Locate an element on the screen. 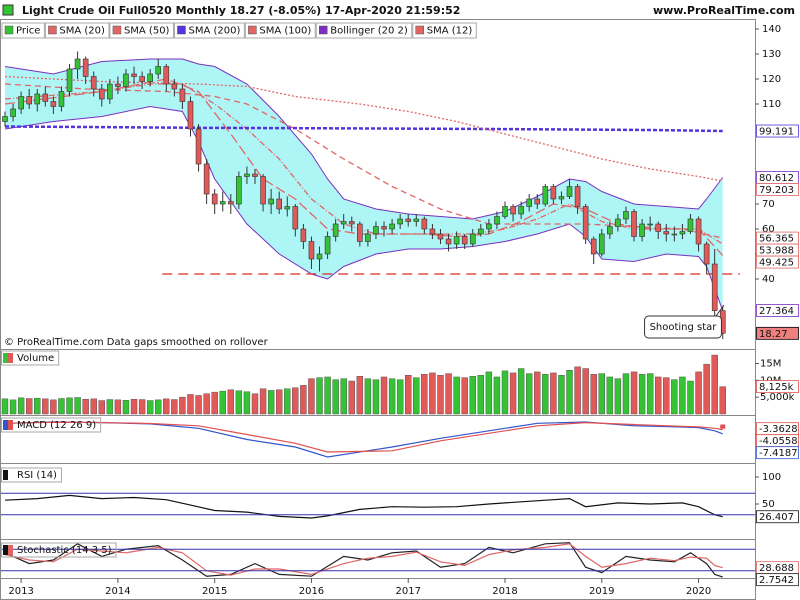 The height and width of the screenshot is (600, 800). legend-label: SMA (12) is located at coordinates (450, 31).